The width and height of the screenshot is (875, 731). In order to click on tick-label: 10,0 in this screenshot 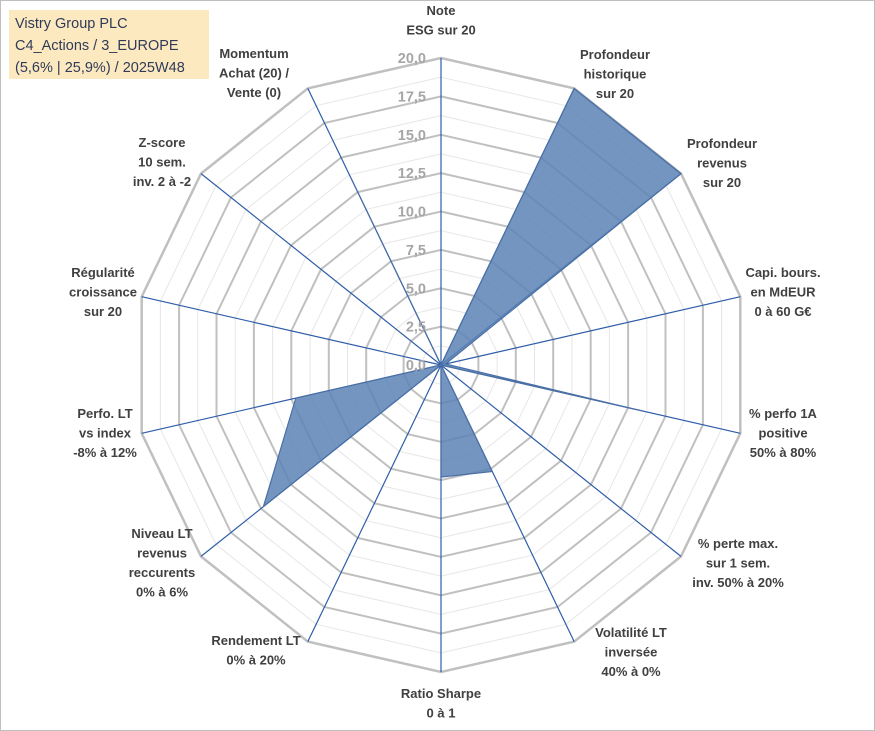, I will do `click(412, 213)`.